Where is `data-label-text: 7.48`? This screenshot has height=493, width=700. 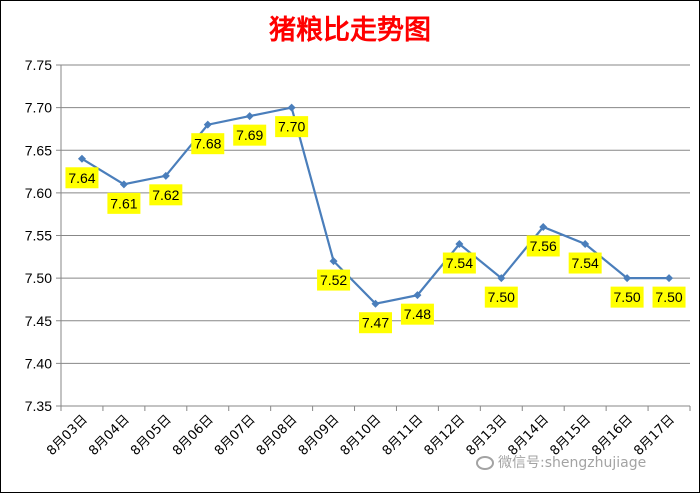
data-label-text: 7.48 is located at coordinates (417, 314).